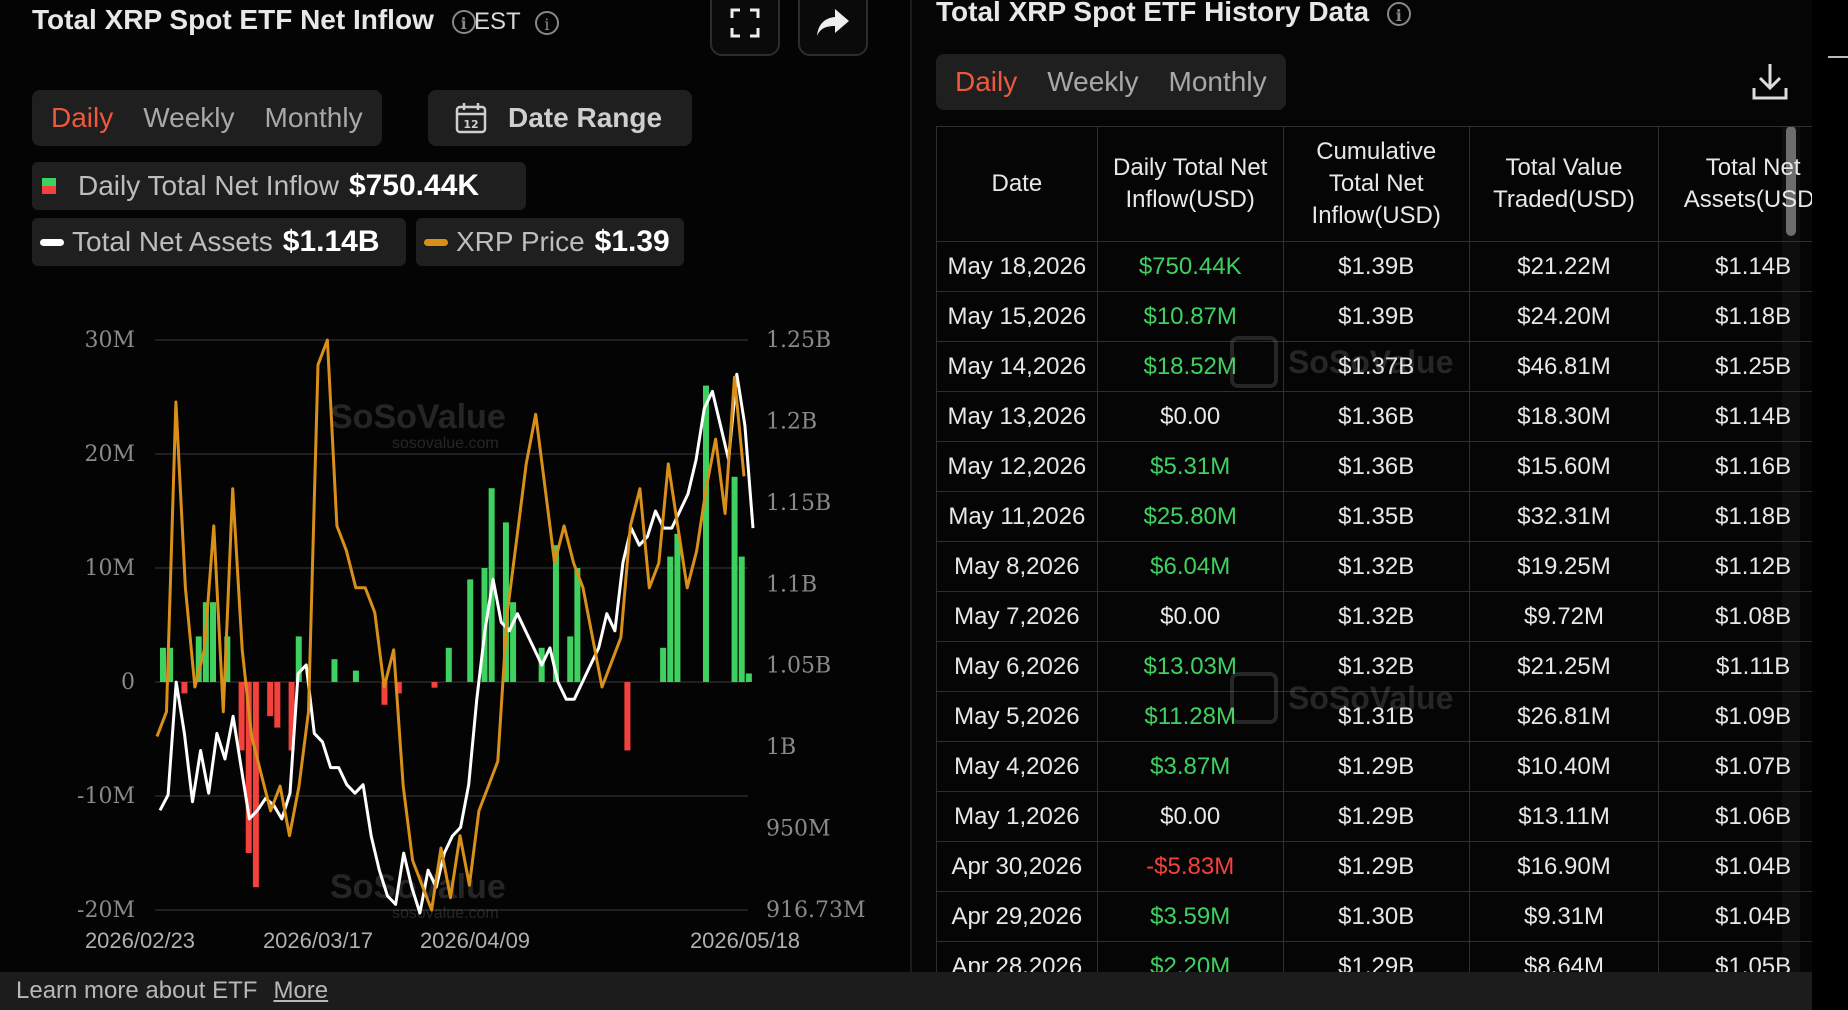 This screenshot has height=1010, width=1848. What do you see at coordinates (109, 454) in the screenshot?
I see `left-axis-tick: 20M` at bounding box center [109, 454].